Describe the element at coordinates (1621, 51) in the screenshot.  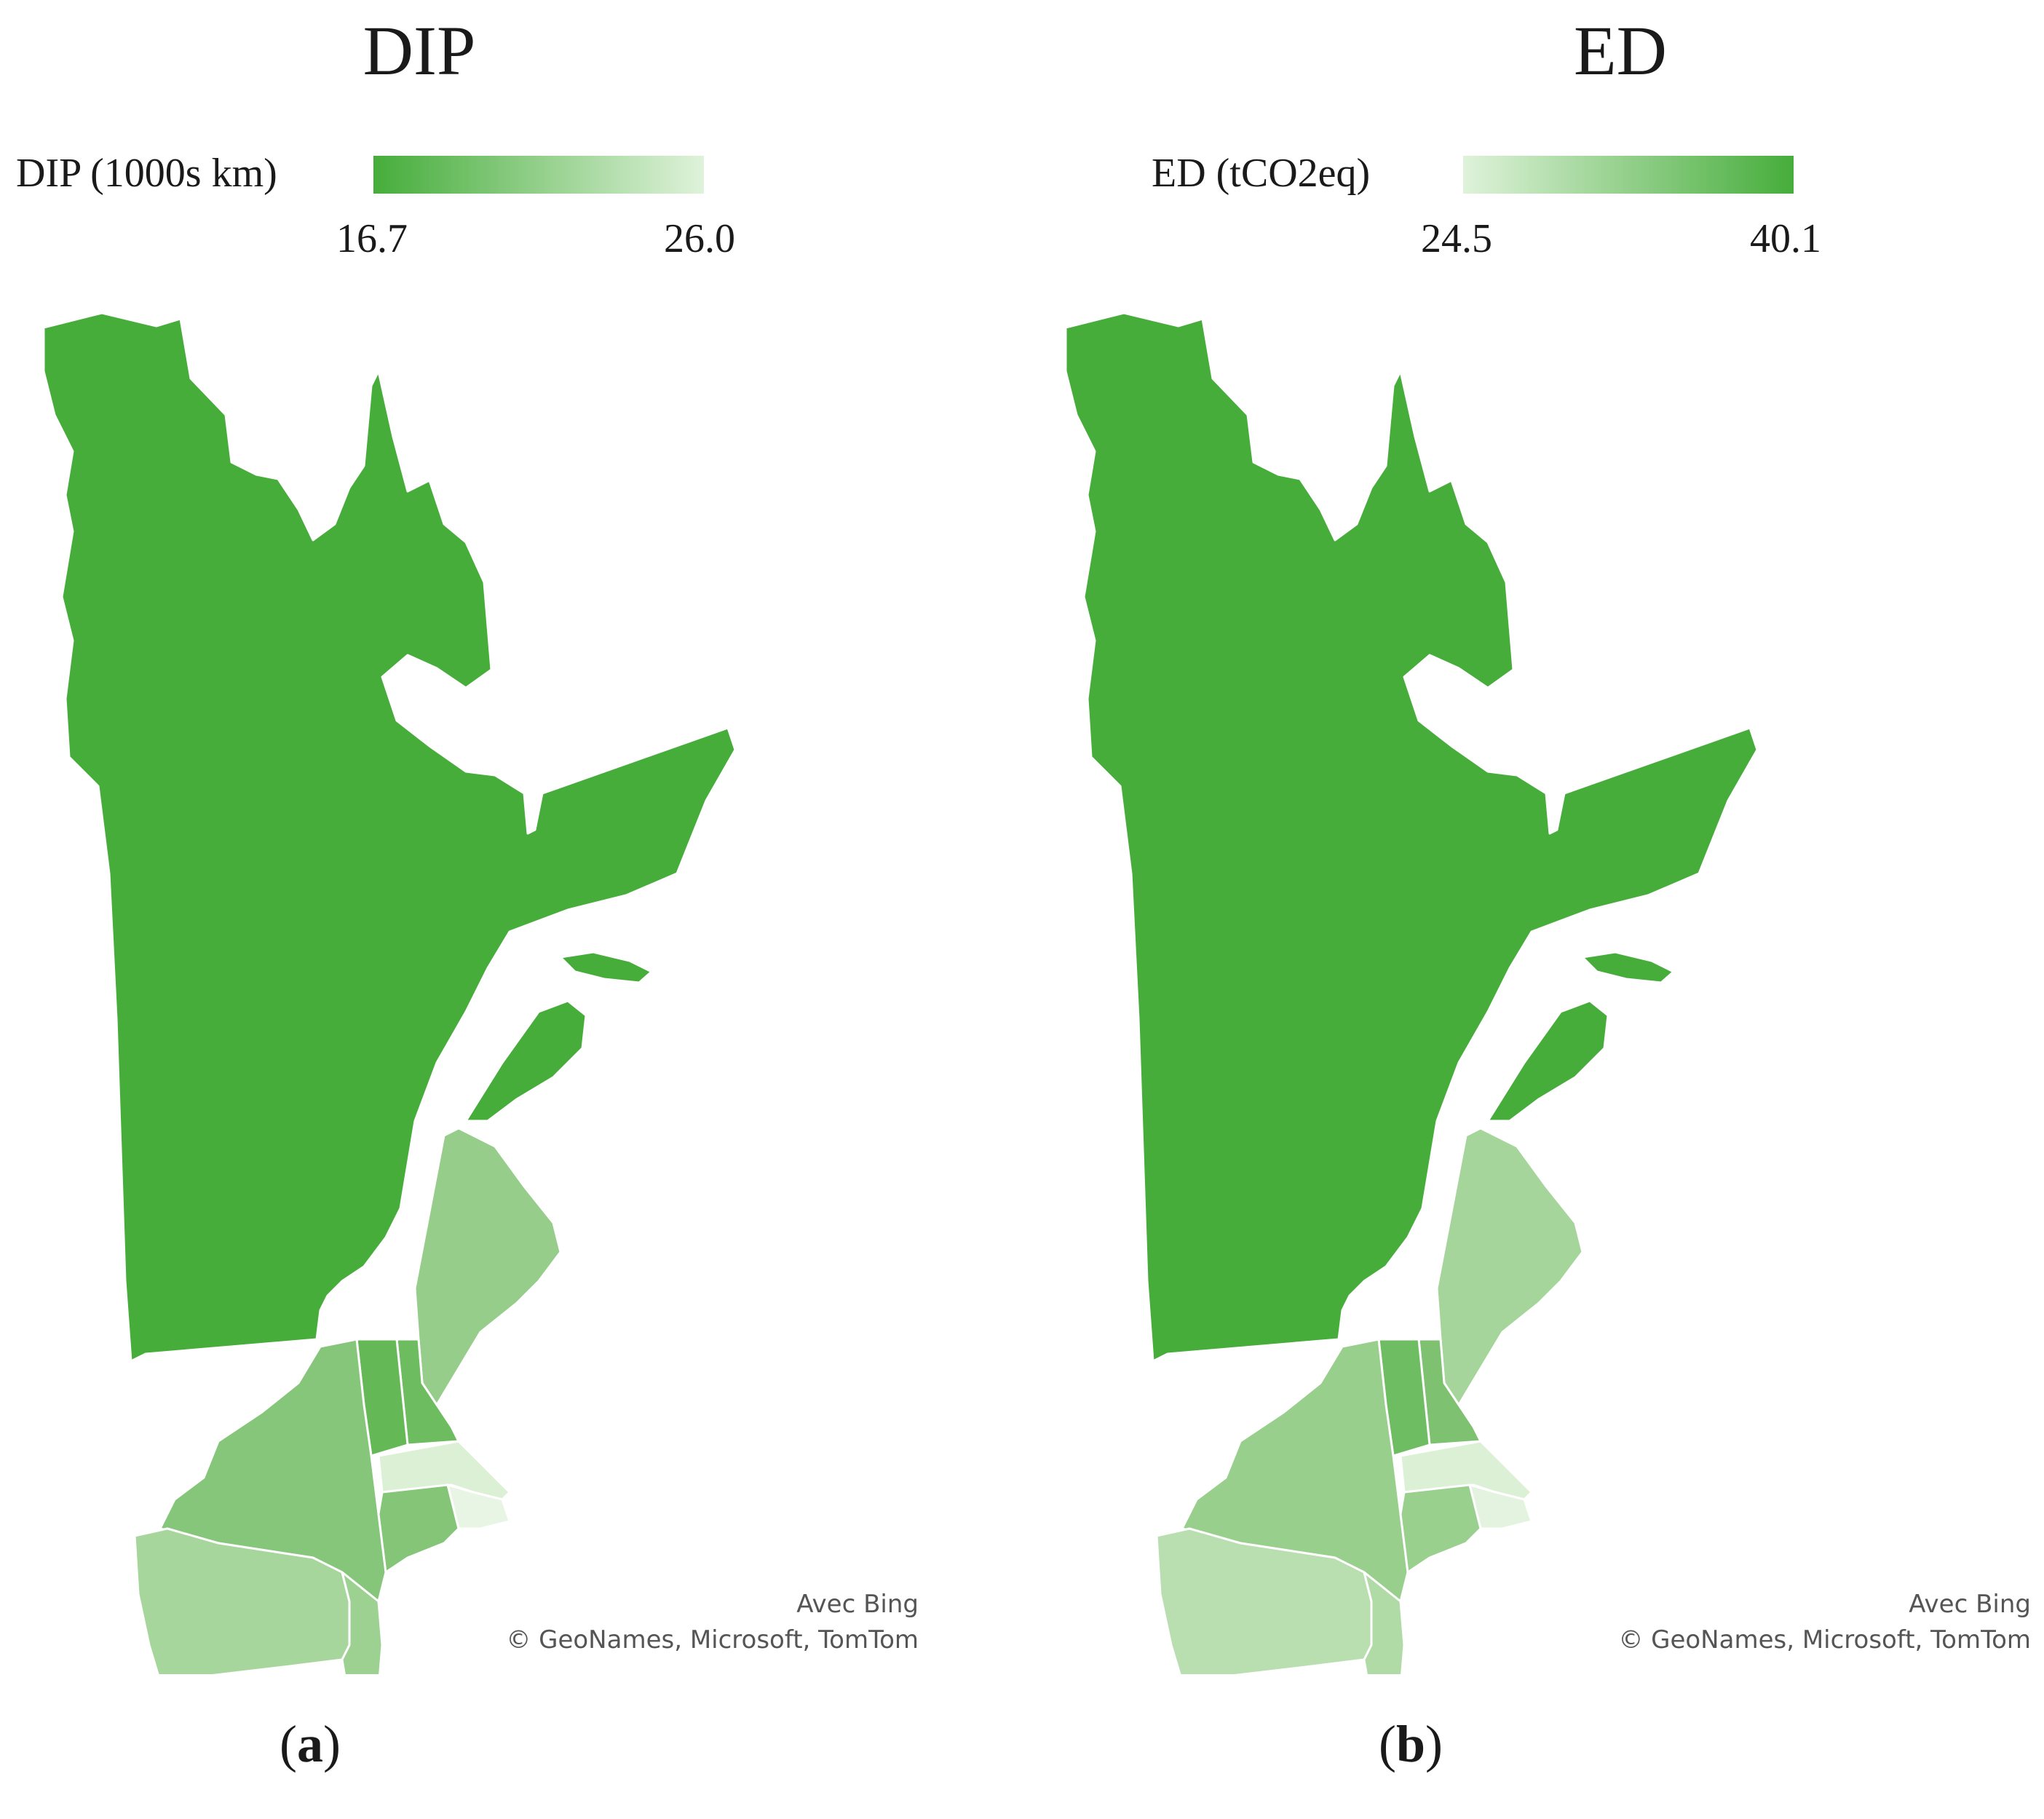
I see `map-title: ED` at that location.